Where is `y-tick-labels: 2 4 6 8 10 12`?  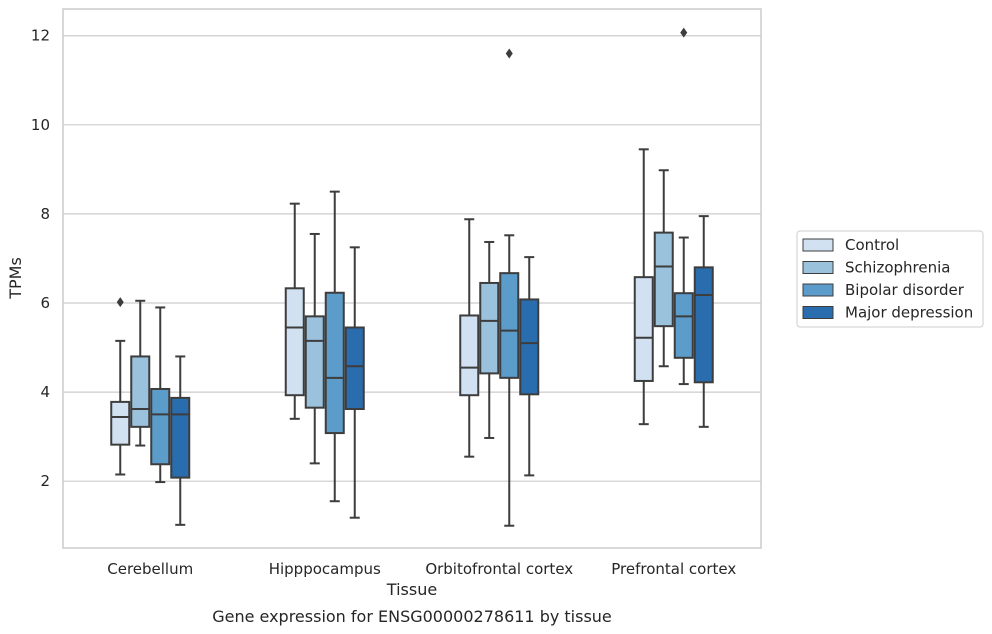
y-tick-labels: 2 4 6 8 10 12 is located at coordinates (40, 258).